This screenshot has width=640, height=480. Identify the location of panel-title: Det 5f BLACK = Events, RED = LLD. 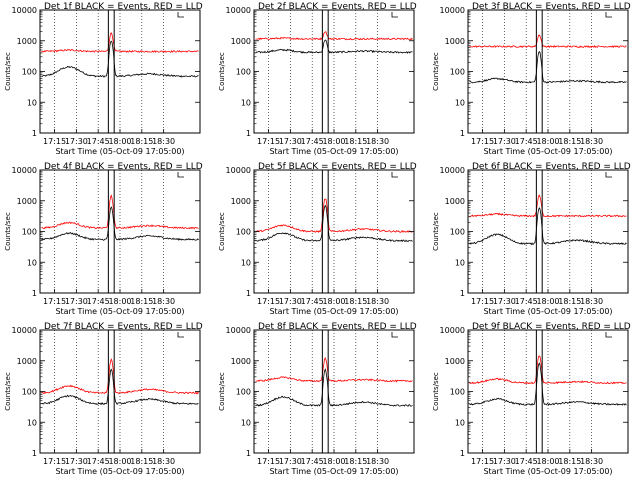
(337, 167).